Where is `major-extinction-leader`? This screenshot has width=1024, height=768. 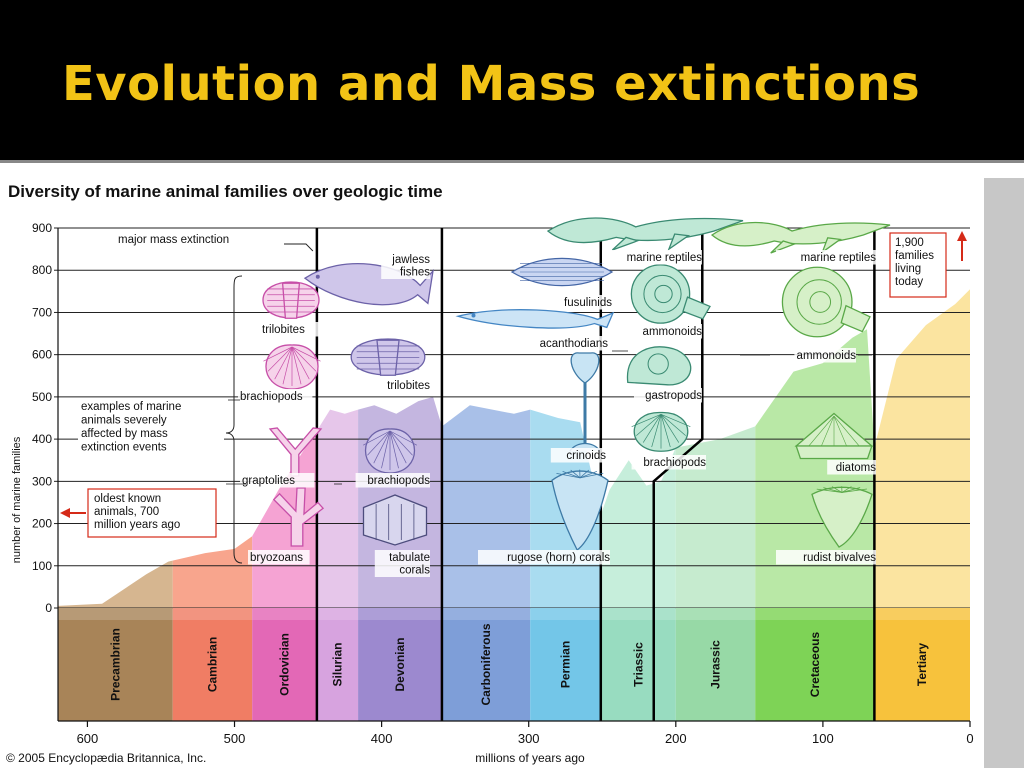 major-extinction-leader is located at coordinates (299, 247).